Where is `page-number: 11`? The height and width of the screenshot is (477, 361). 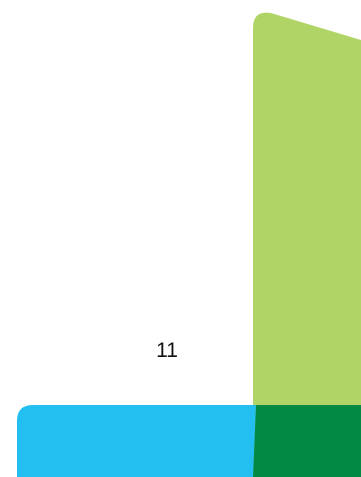 page-number: 11 is located at coordinates (167, 350).